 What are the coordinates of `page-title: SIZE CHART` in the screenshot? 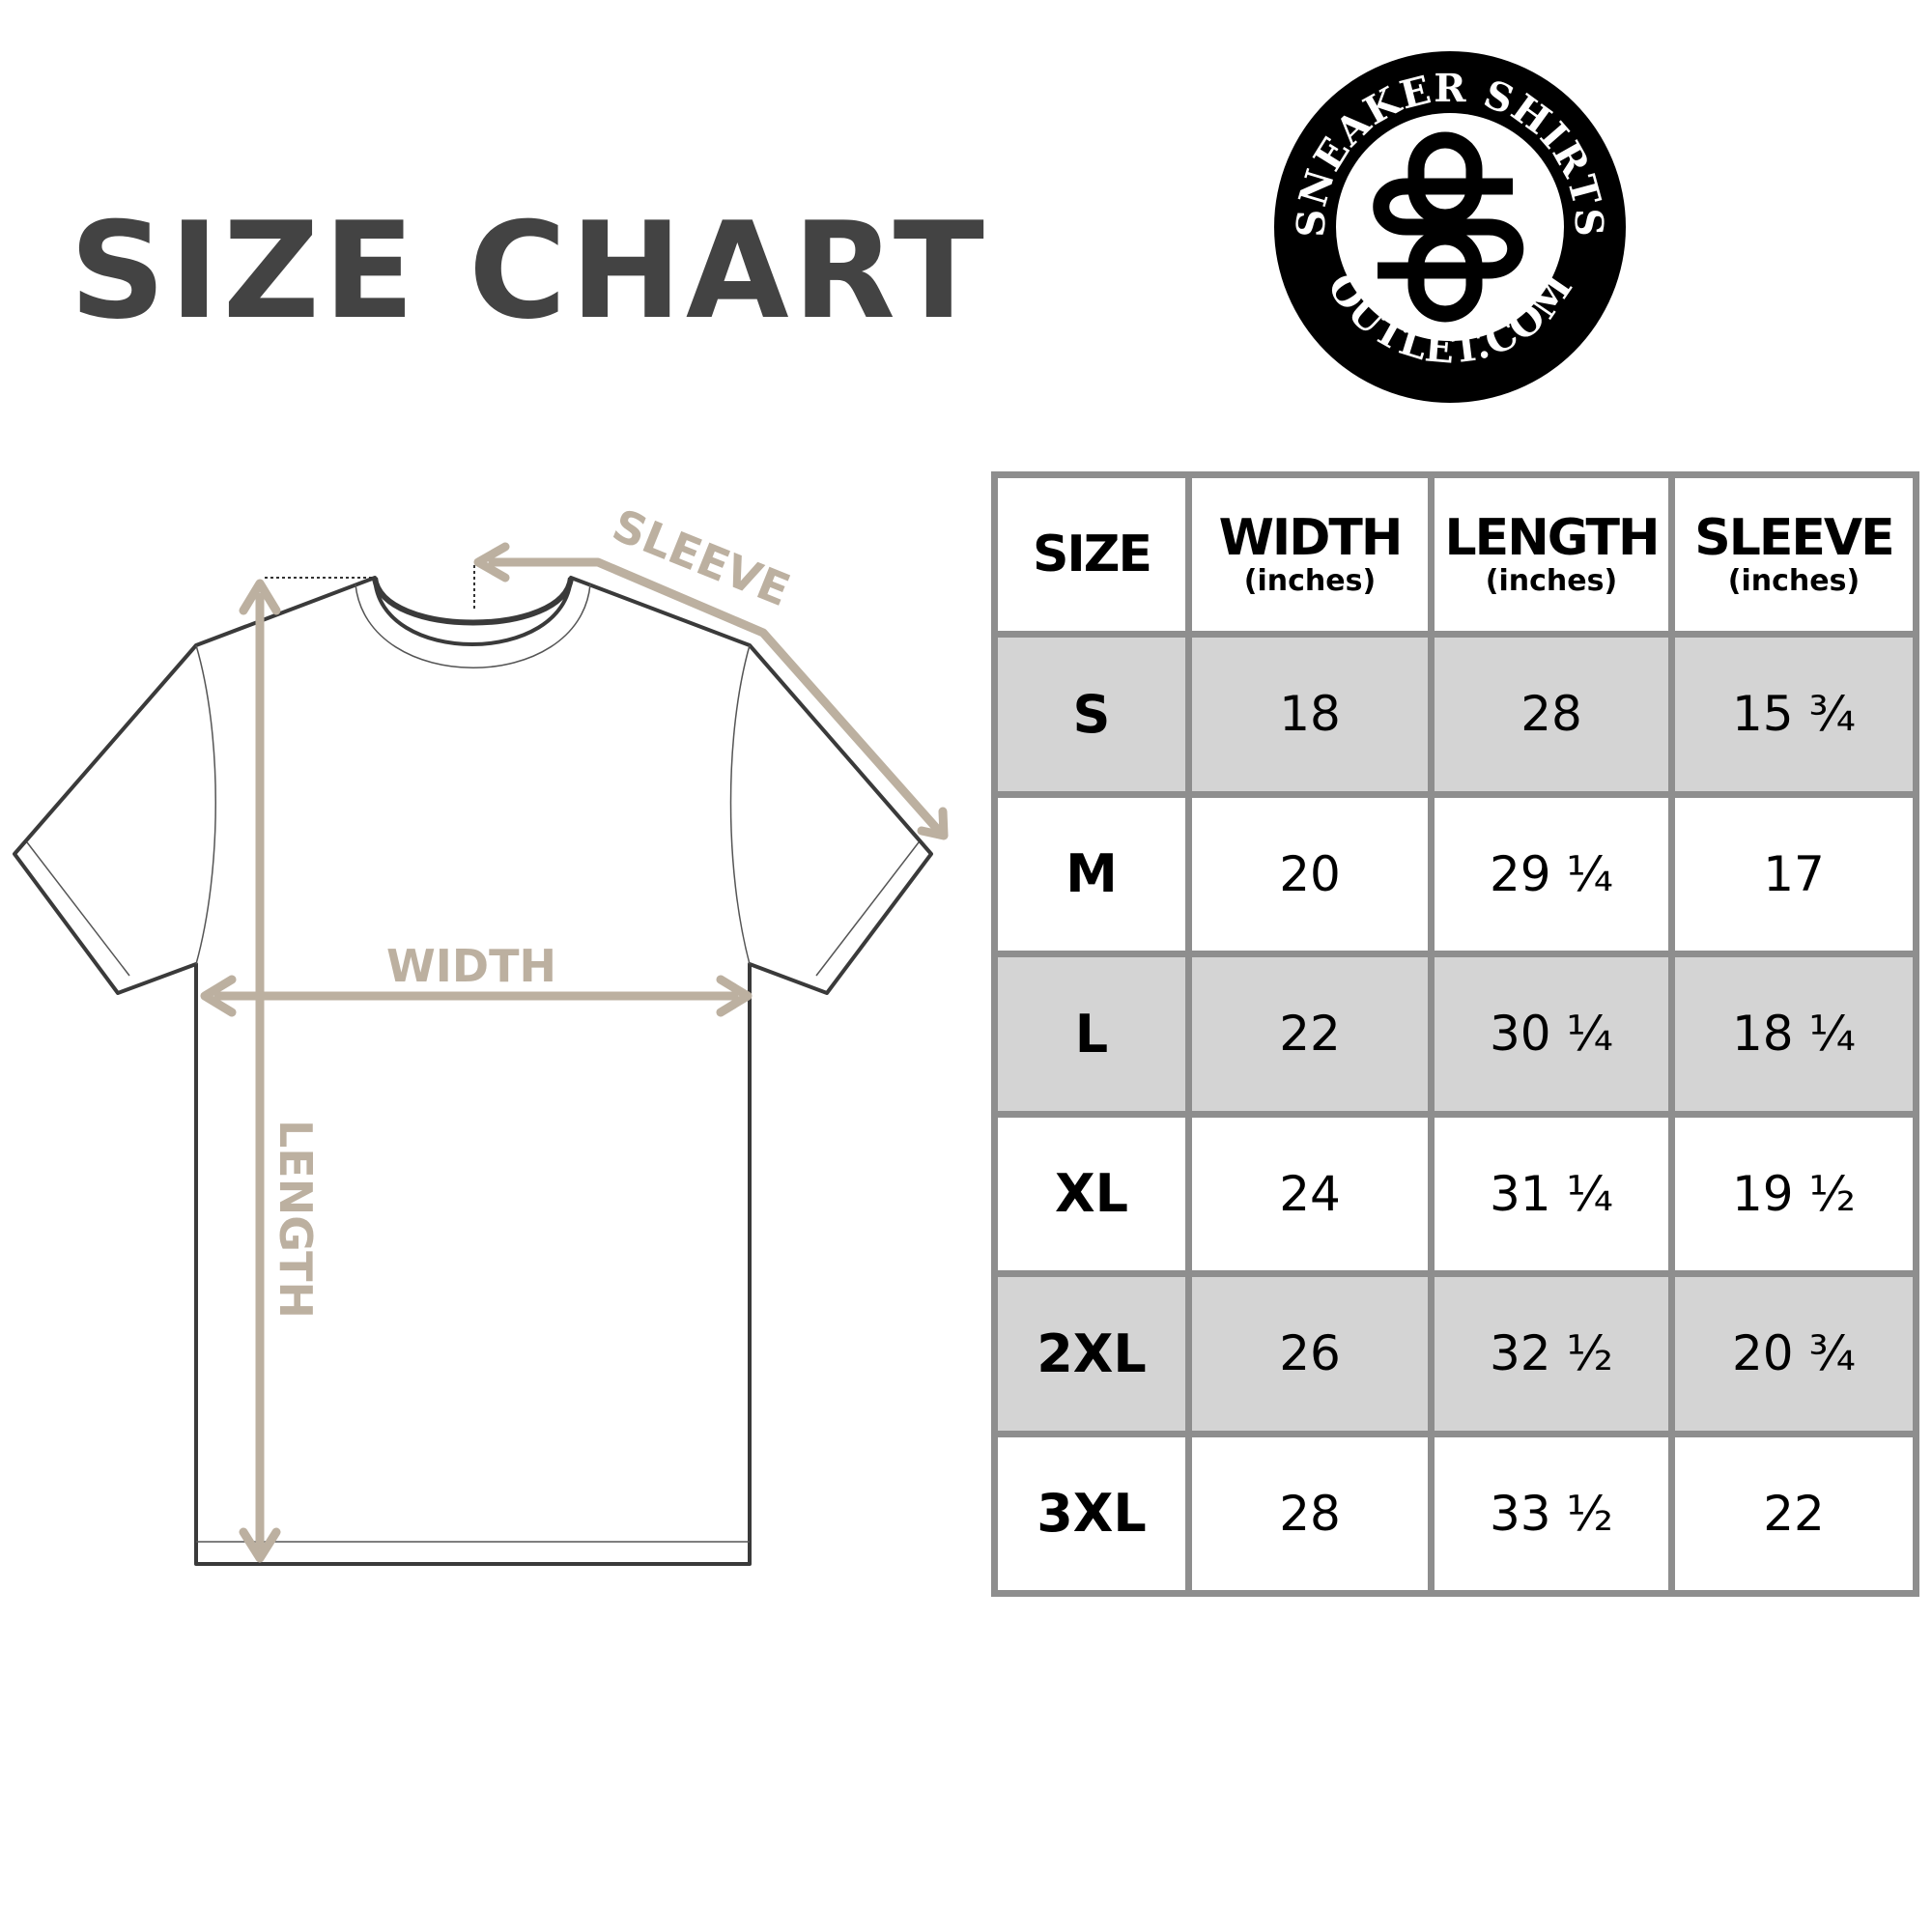 It's located at (529, 271).